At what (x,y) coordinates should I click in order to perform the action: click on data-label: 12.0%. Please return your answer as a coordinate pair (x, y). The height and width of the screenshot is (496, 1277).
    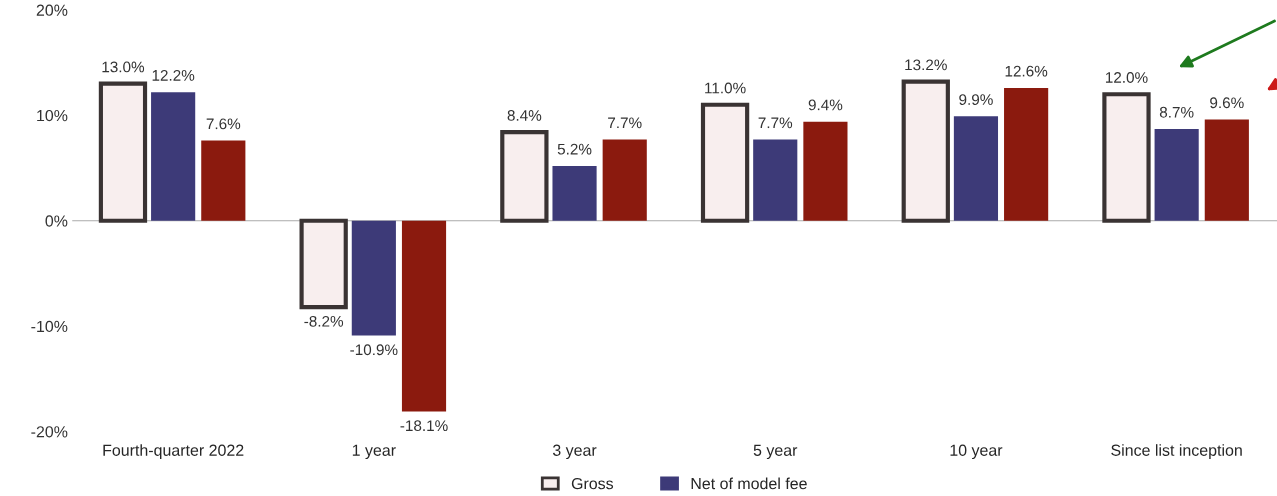
    Looking at the image, I should click on (1126, 77).